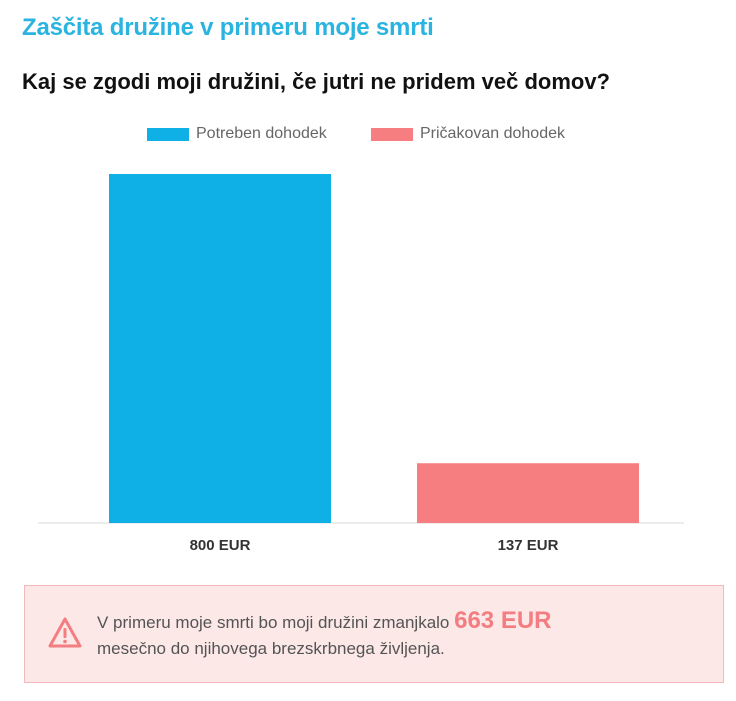 The height and width of the screenshot is (701, 736). What do you see at coordinates (65, 632) in the screenshot?
I see `warning-triangle-icon` at bounding box center [65, 632].